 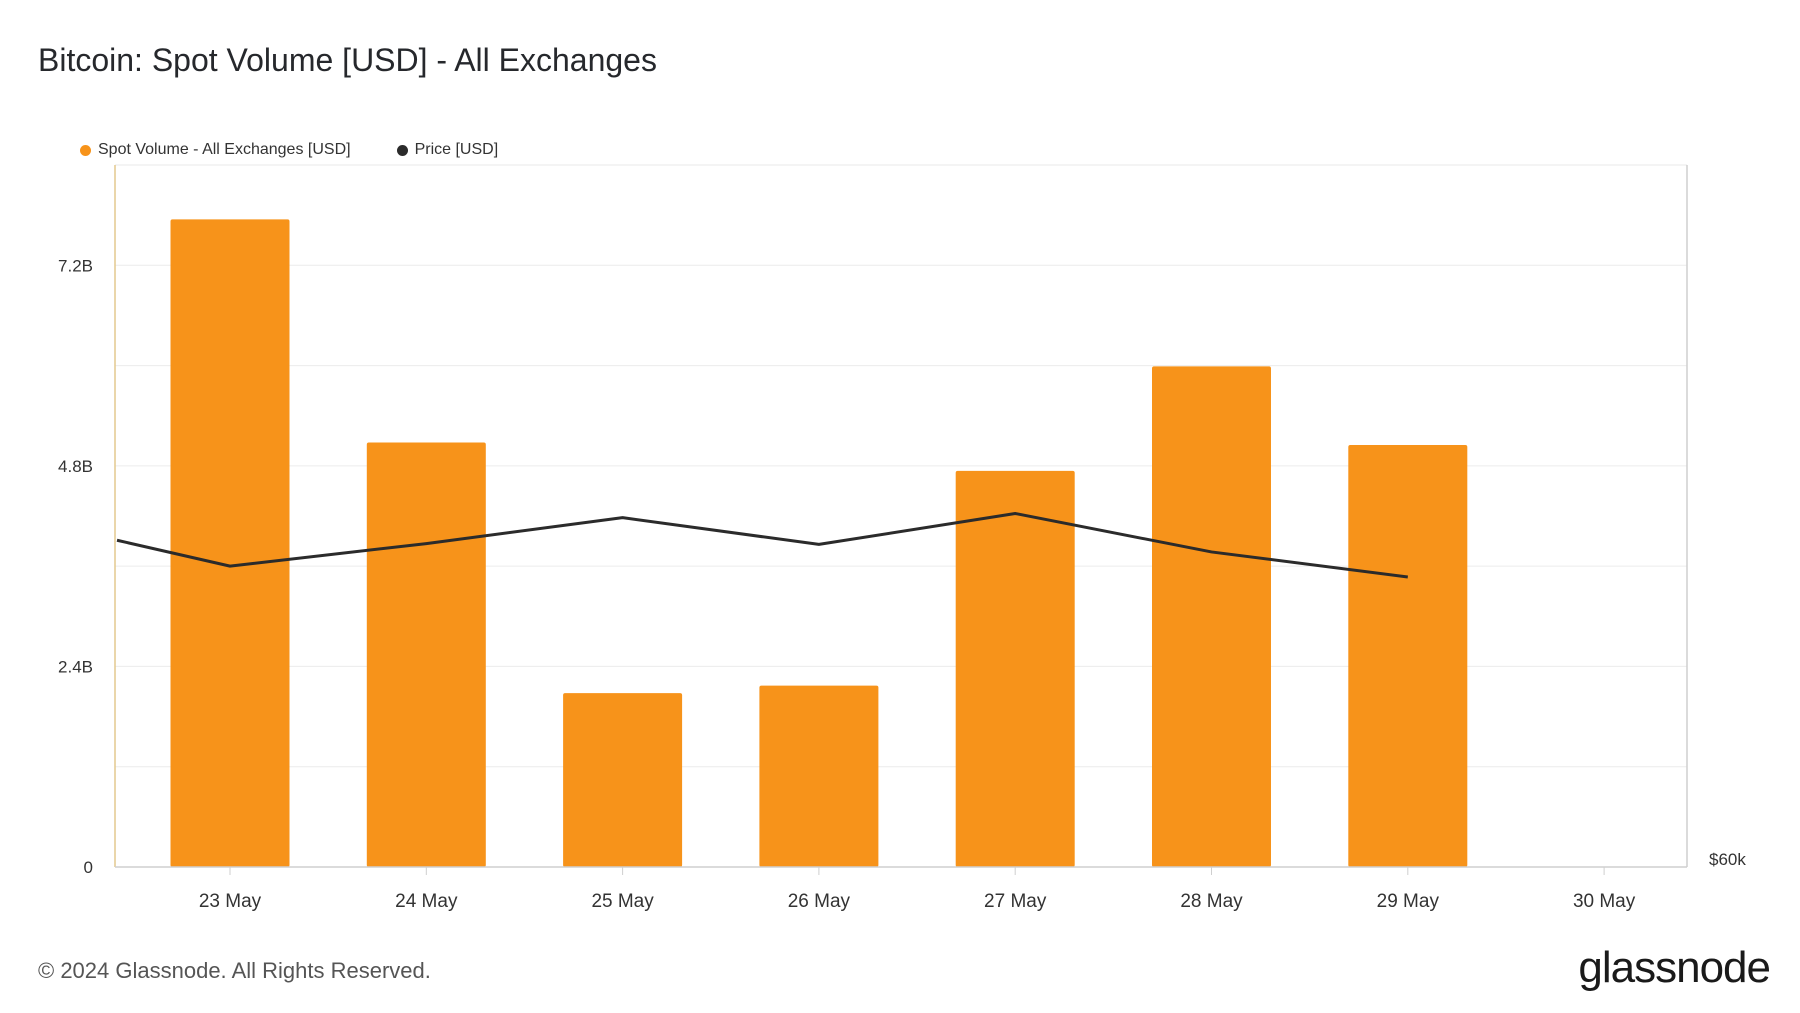 I want to click on bar-25-may, so click(x=623, y=780).